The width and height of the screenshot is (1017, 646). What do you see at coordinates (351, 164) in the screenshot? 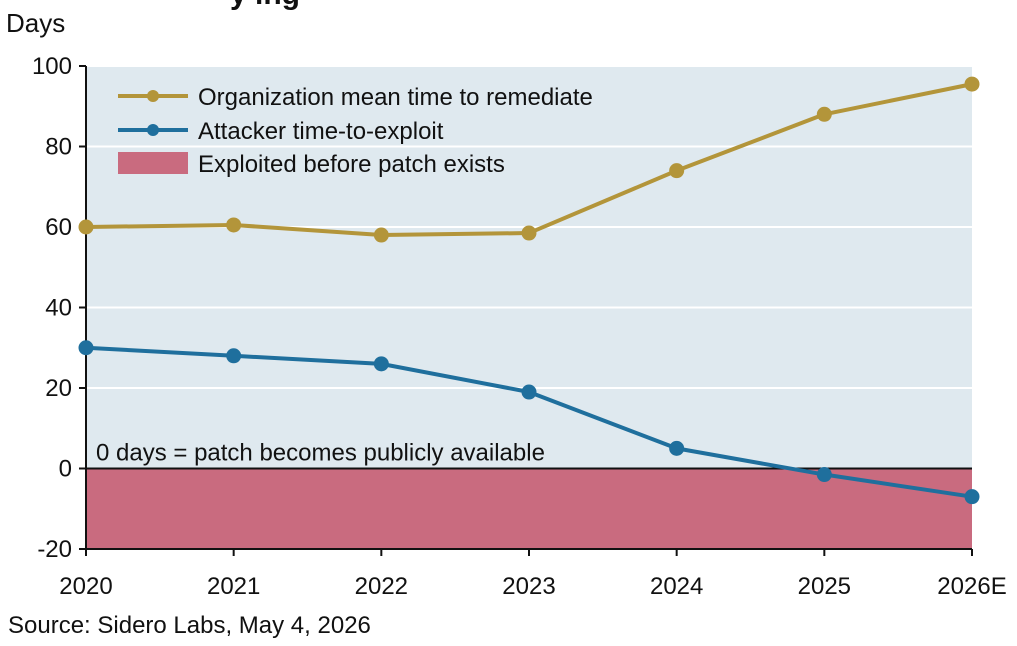
I see `legend-label-band: Exploited before patch exists` at bounding box center [351, 164].